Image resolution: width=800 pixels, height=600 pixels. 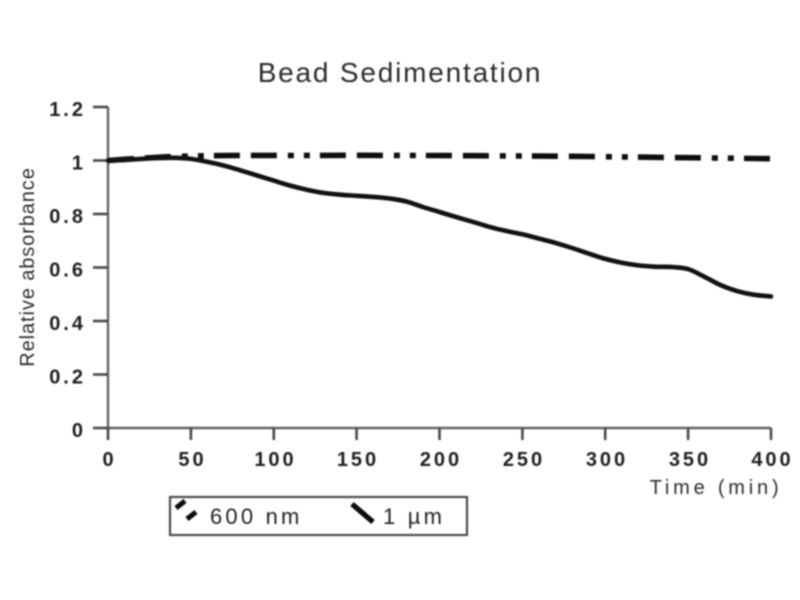 What do you see at coordinates (67, 324) in the screenshot?
I see `svg-text: 0.4` at bounding box center [67, 324].